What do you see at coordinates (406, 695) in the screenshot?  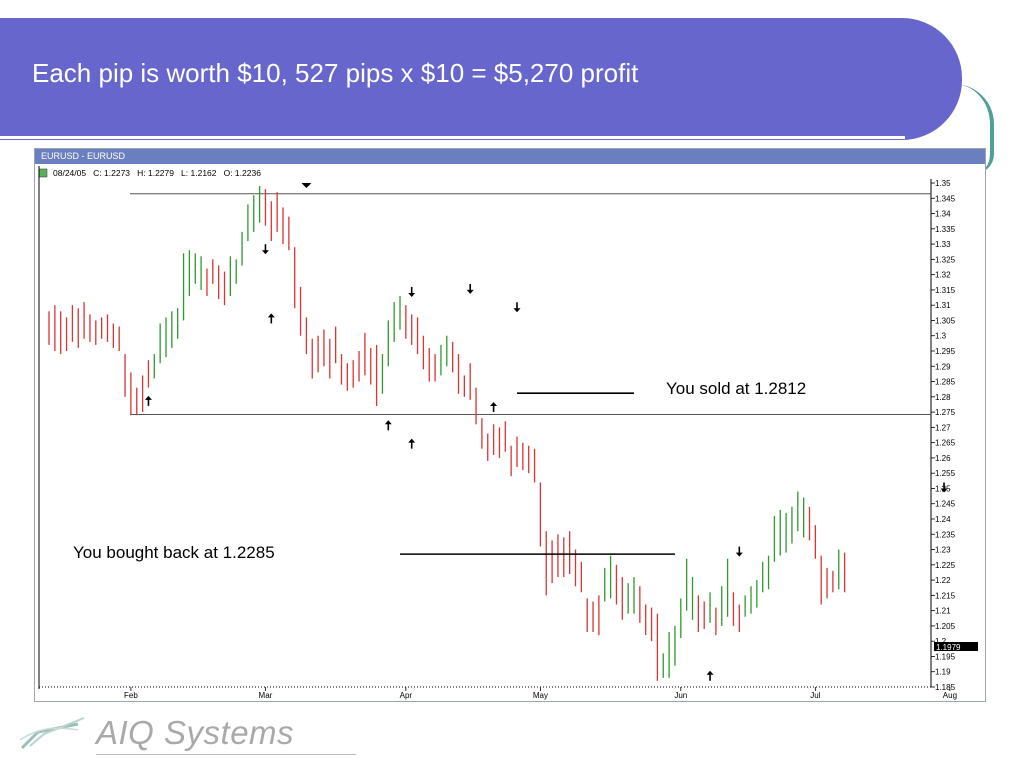 I see `x-tick-label: Apr` at bounding box center [406, 695].